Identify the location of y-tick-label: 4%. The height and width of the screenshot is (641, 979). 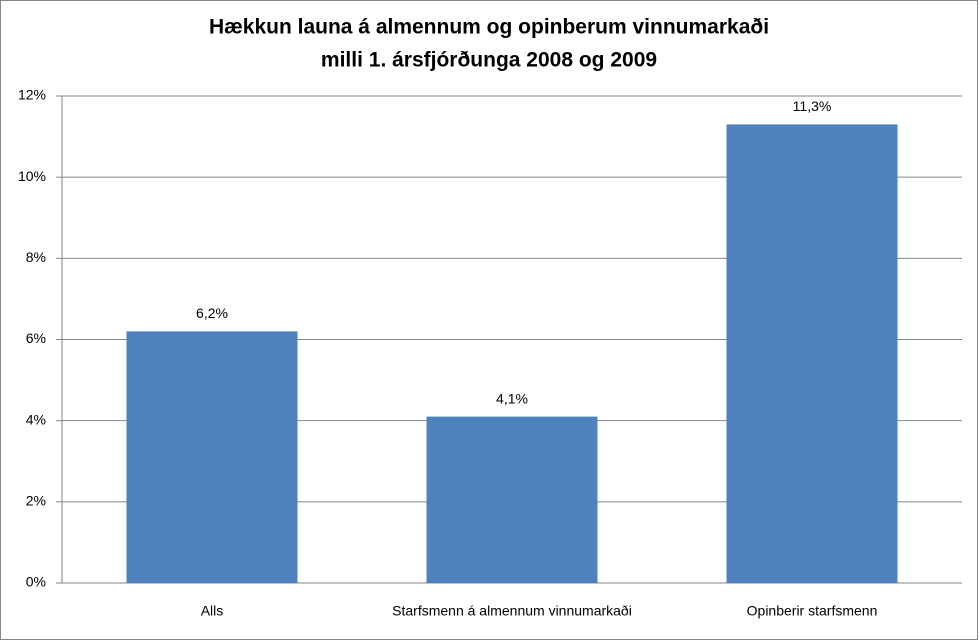
(36, 419).